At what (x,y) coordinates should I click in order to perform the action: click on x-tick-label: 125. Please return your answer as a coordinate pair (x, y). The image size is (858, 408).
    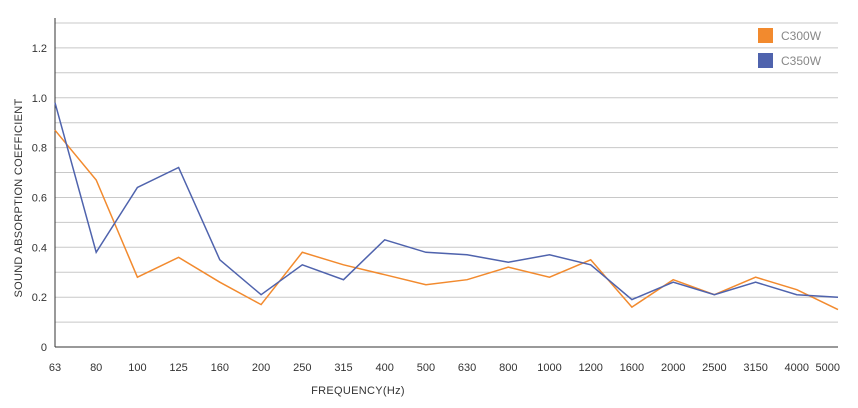
    Looking at the image, I should click on (178, 368).